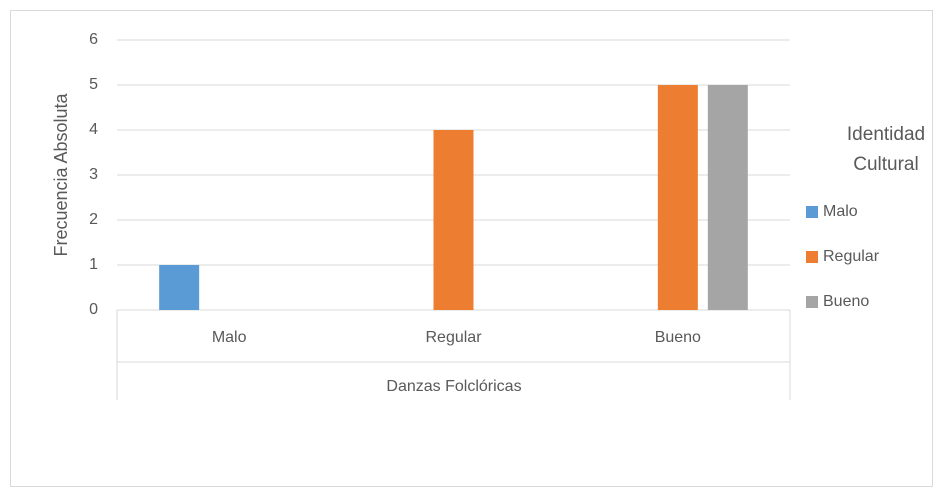 Image resolution: width=943 pixels, height=497 pixels. What do you see at coordinates (93, 174) in the screenshot?
I see `y-tick-label: 3` at bounding box center [93, 174].